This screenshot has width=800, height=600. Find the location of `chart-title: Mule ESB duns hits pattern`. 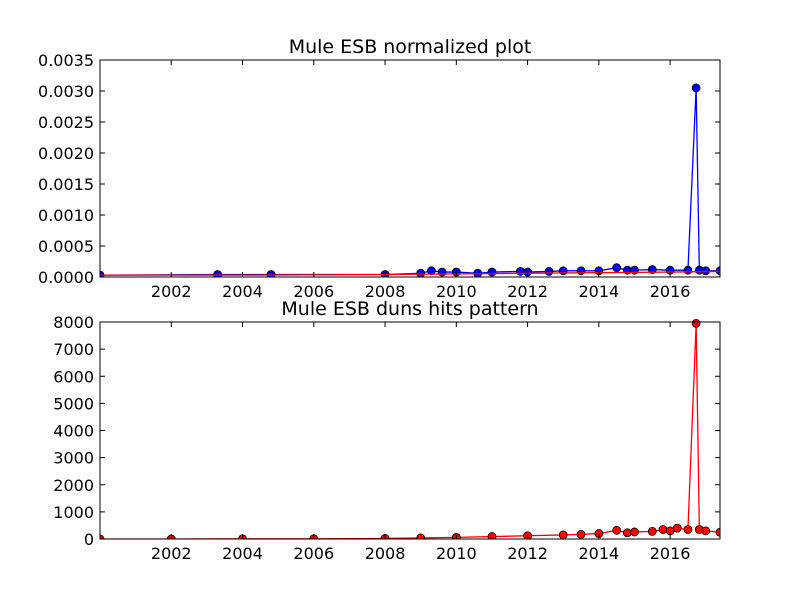

chart-title: Mule ESB duns hits pattern is located at coordinates (409, 309).